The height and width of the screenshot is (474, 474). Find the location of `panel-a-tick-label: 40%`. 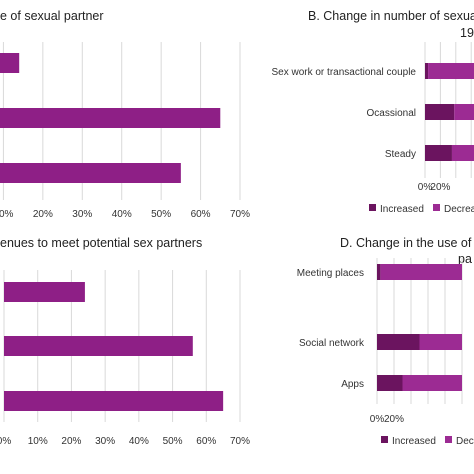

panel-a-tick-label: 40% is located at coordinates (122, 214).